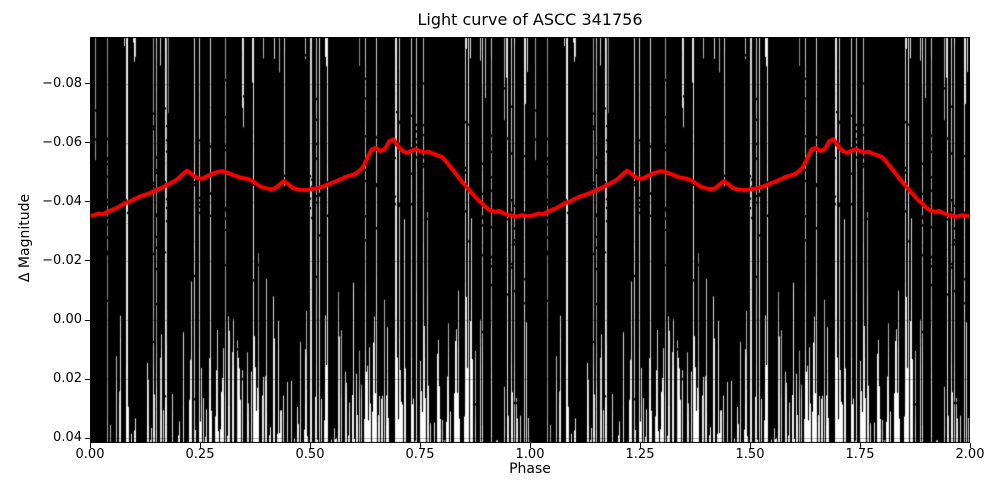 The height and width of the screenshot is (500, 1000). I want to click on x-axis-label: Phase, so click(530, 469).